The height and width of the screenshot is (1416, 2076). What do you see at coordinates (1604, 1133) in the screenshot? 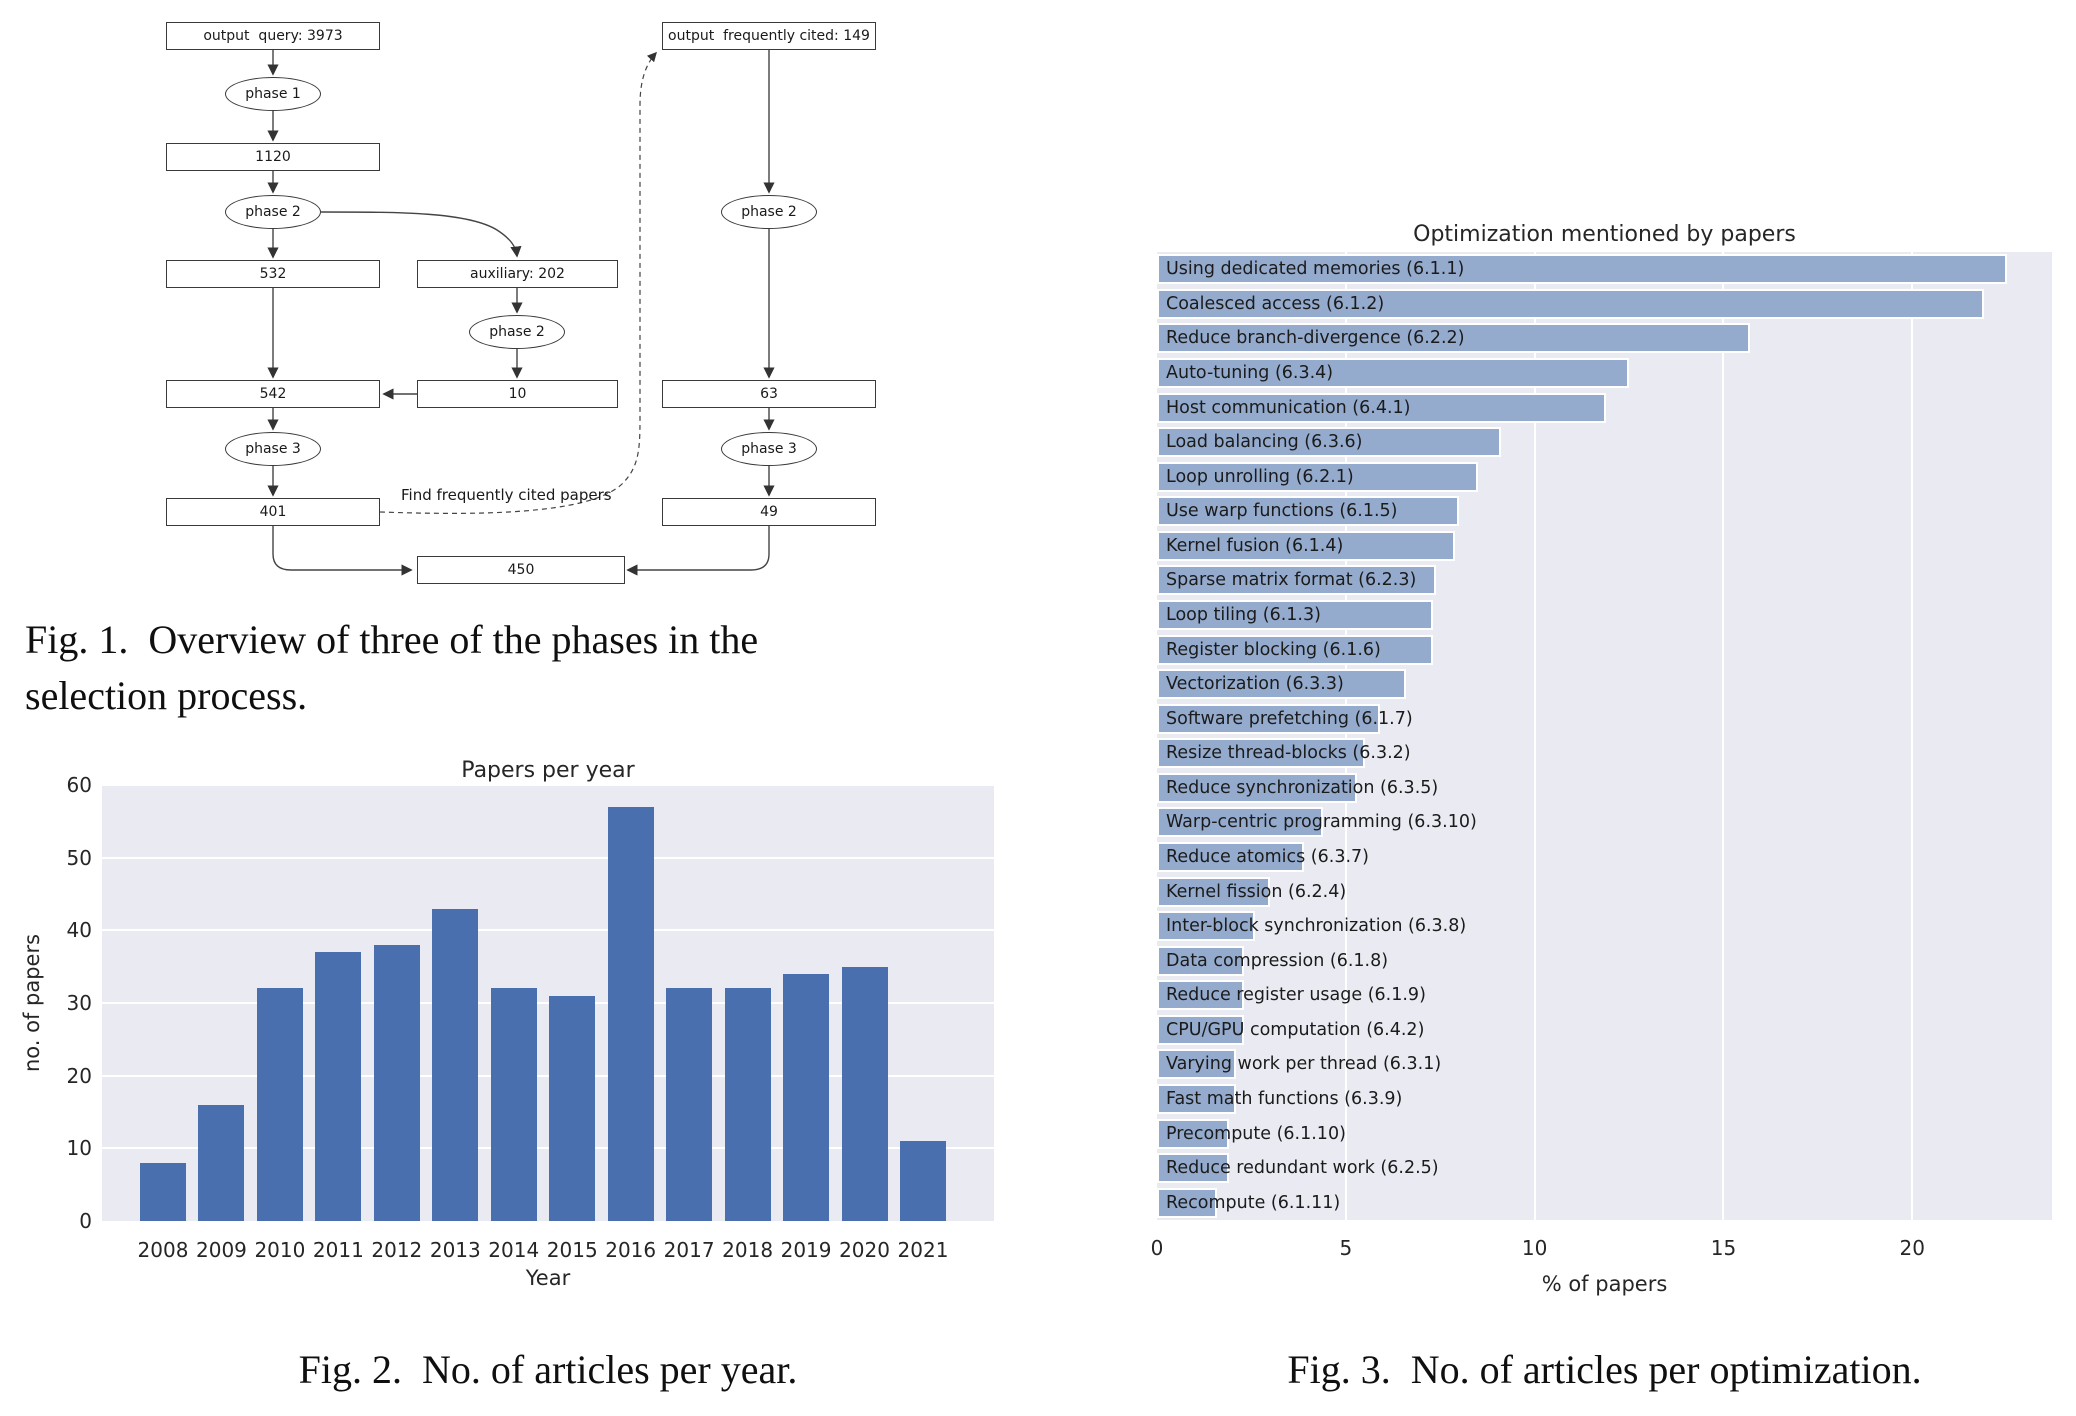
I see `fig3-row-precompute-6-1-10: Precompute (6.1.10)` at bounding box center [1604, 1133].